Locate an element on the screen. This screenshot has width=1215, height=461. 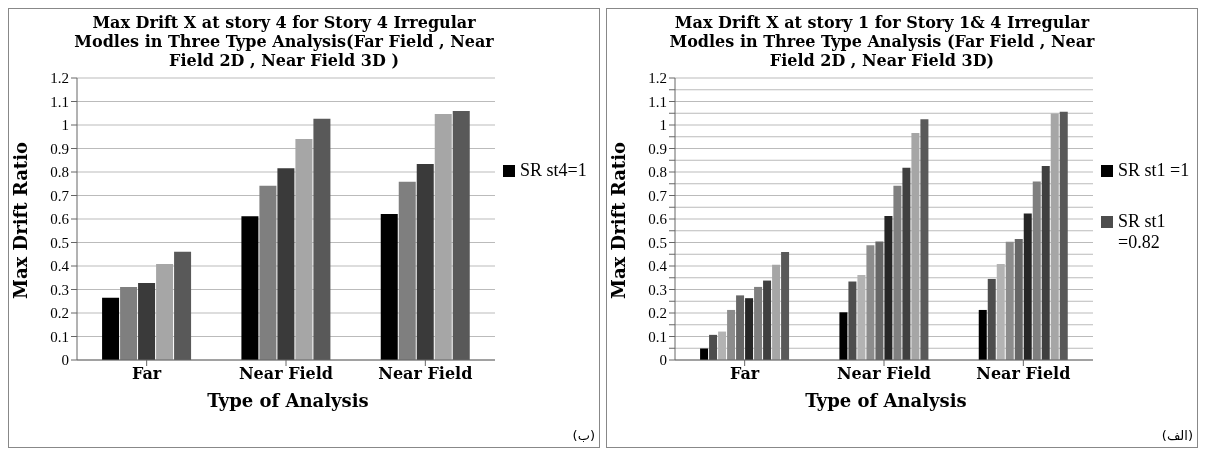
chart-title: Max Drift X at story 1 for Story 1& 4 Irregular Modles in Three Type Analysis (Far Field , Near Field 2D , Near Field 3D) is located at coordinates (882, 41).